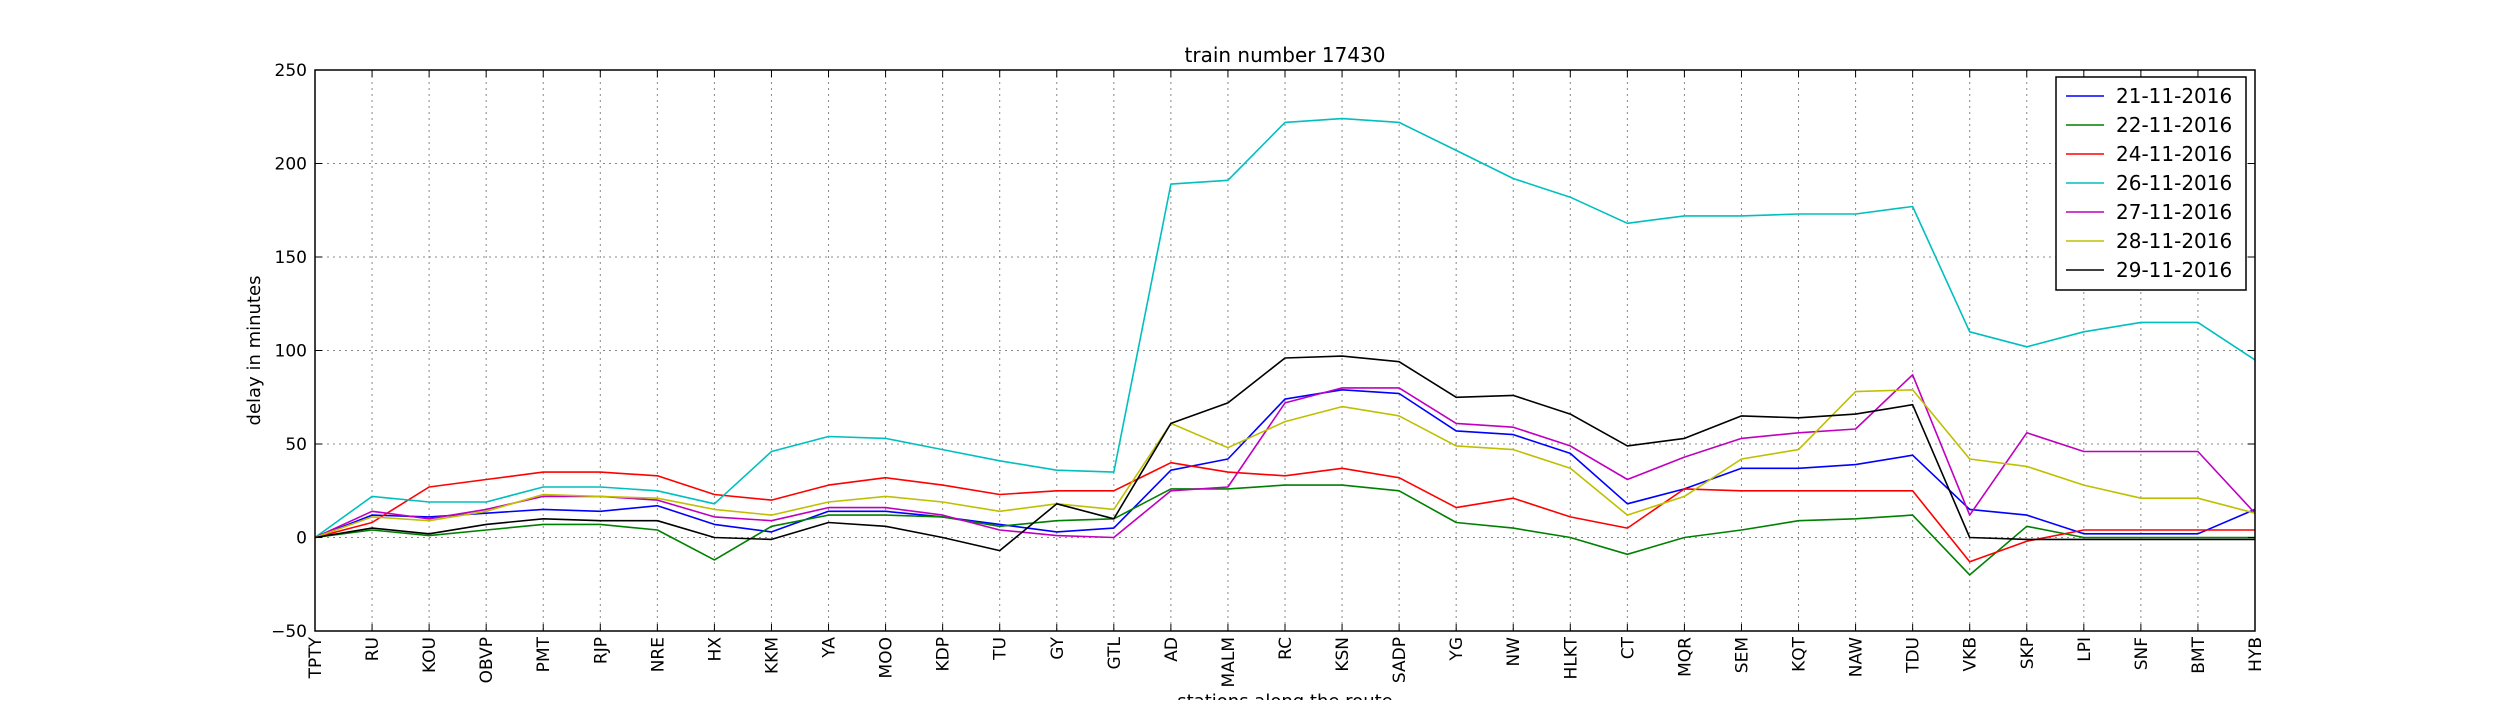  Describe the element at coordinates (658, 654) in the screenshot. I see `x-tick-label: NRE` at that location.